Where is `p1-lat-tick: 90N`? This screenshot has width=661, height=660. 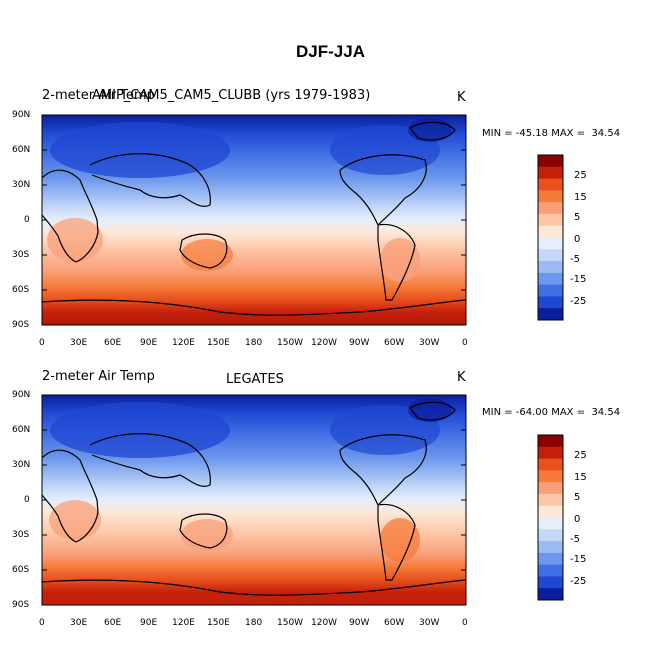
p1-lat-tick: 90N is located at coordinates (21, 115).